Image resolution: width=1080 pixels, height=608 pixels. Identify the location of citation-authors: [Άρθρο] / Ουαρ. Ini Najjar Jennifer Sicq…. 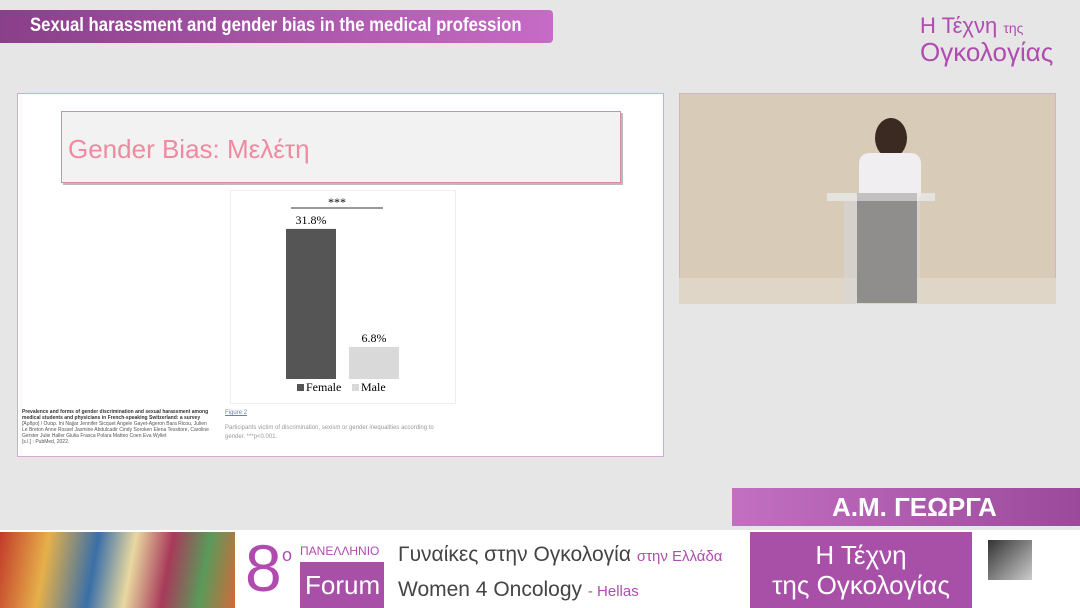
(115, 430).